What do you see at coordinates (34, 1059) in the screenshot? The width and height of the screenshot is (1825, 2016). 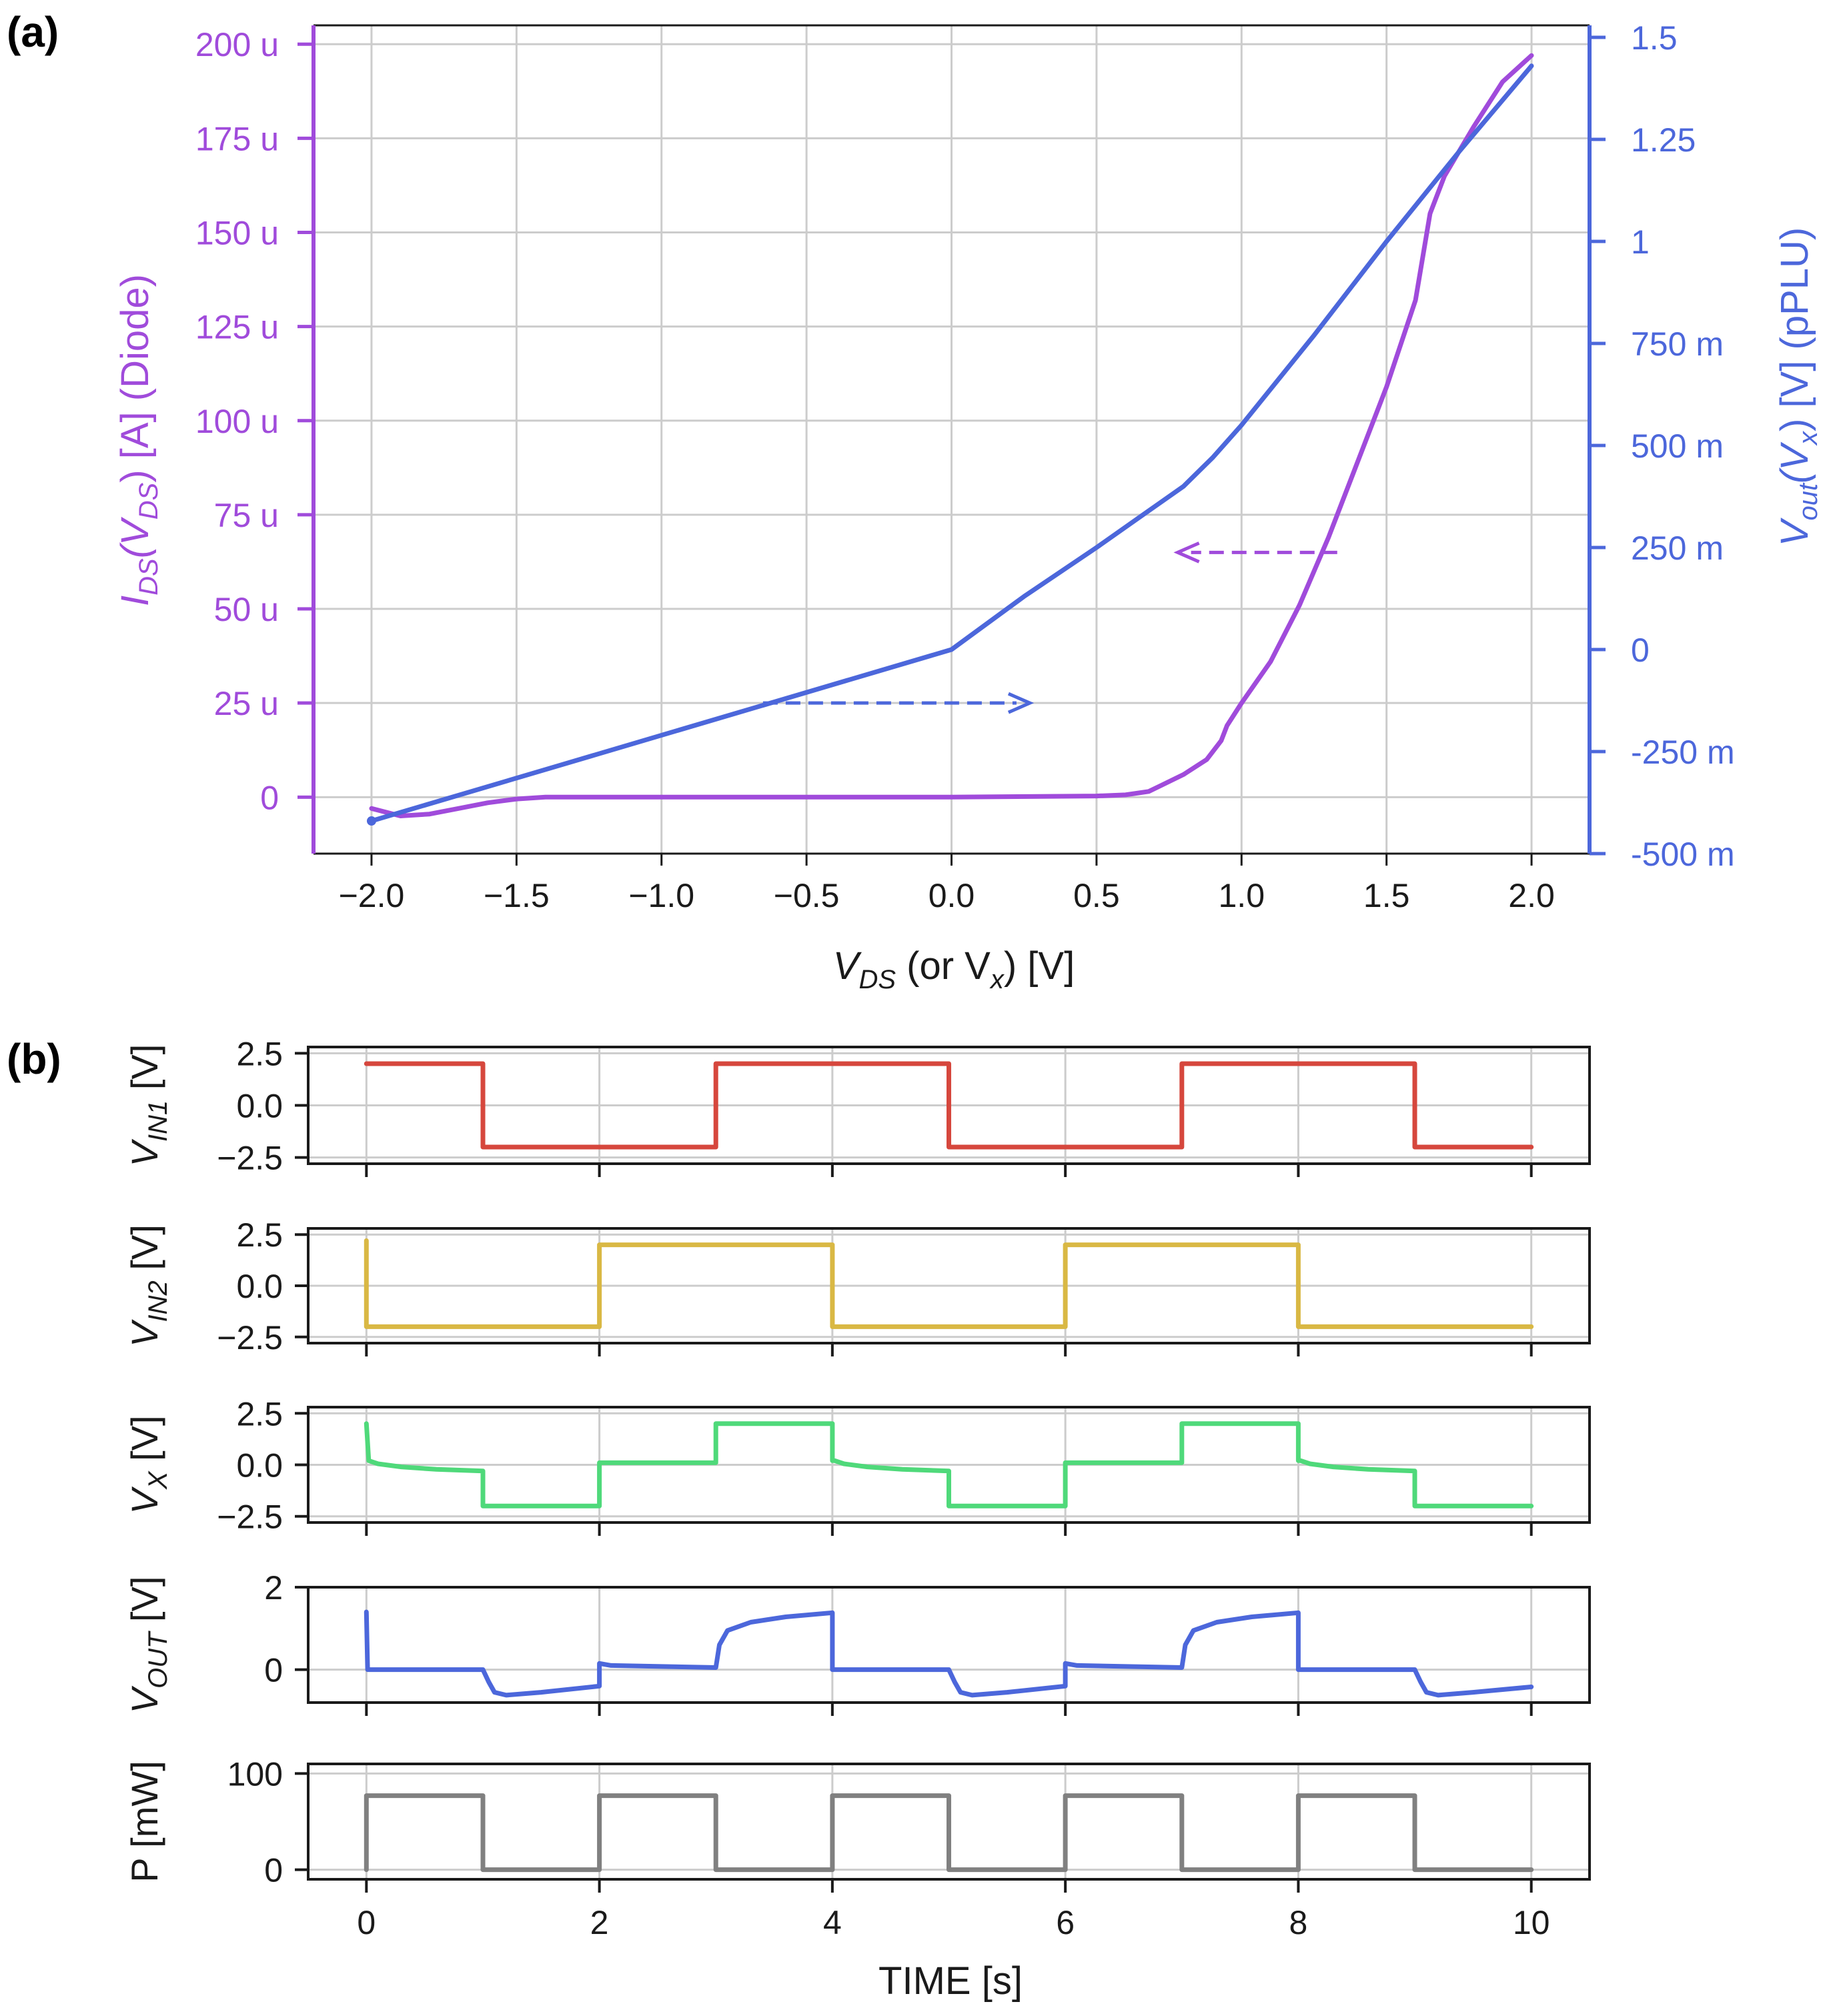 I see `panel-label-b: (b)` at bounding box center [34, 1059].